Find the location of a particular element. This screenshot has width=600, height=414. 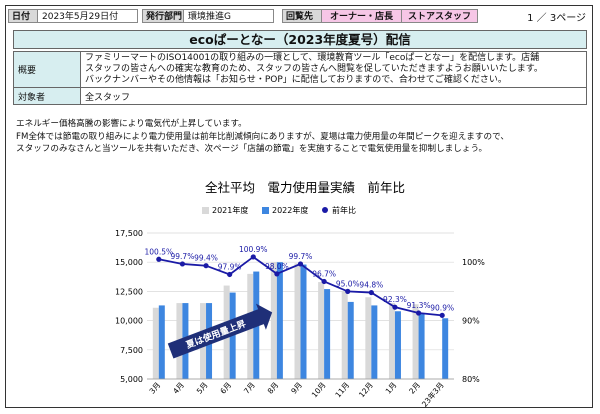

y-tick-label: 5,000 is located at coordinates (131, 379).